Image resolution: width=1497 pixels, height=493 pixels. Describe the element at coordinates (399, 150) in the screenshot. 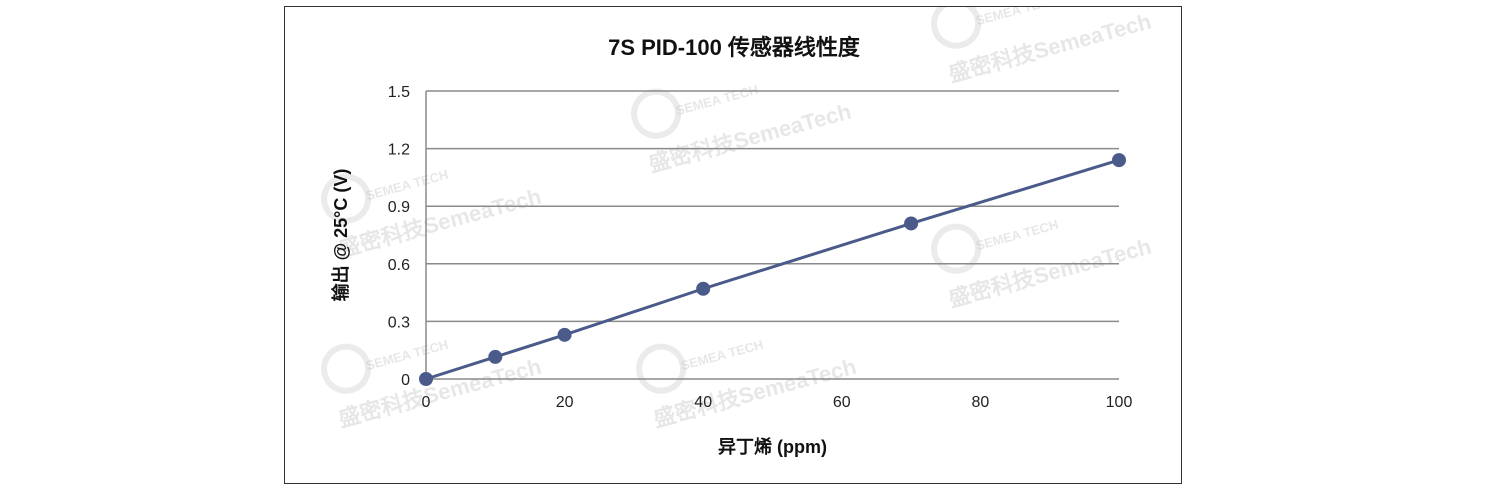

I see `y-tick-label: 1.2` at that location.